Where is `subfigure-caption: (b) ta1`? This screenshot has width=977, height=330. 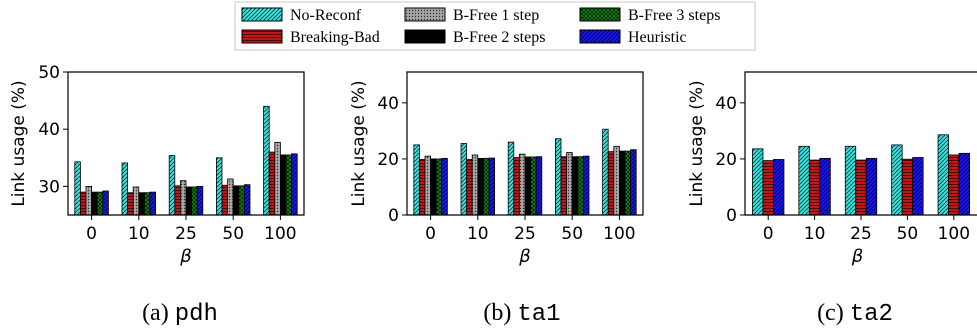 subfigure-caption: (b) ta1 is located at coordinates (521, 314).